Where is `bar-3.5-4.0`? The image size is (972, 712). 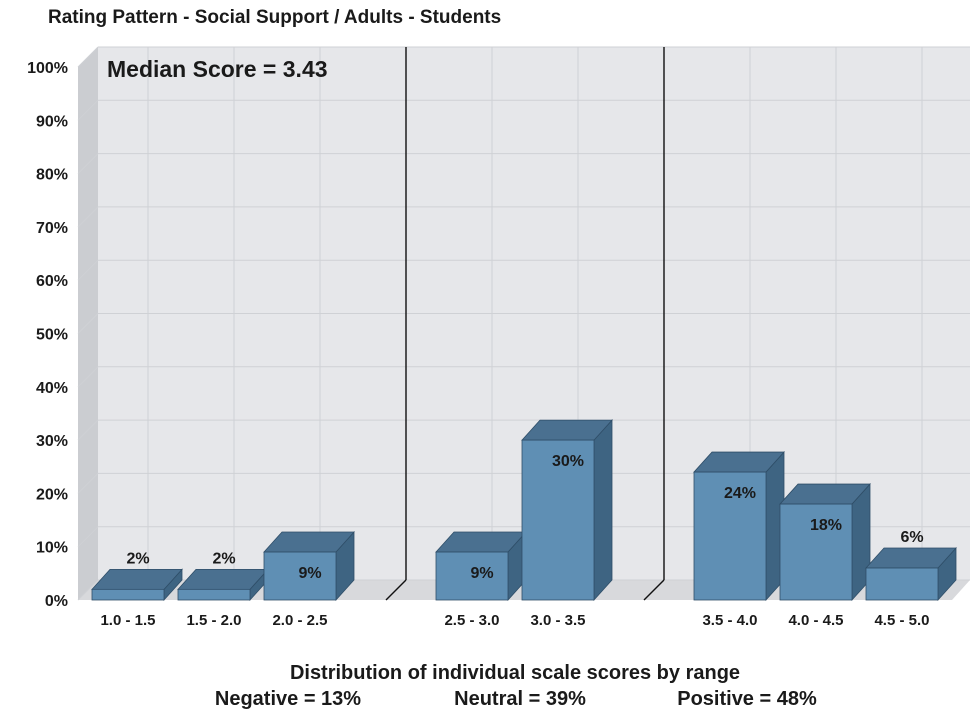
bar-3.5-4.0 is located at coordinates (739, 526).